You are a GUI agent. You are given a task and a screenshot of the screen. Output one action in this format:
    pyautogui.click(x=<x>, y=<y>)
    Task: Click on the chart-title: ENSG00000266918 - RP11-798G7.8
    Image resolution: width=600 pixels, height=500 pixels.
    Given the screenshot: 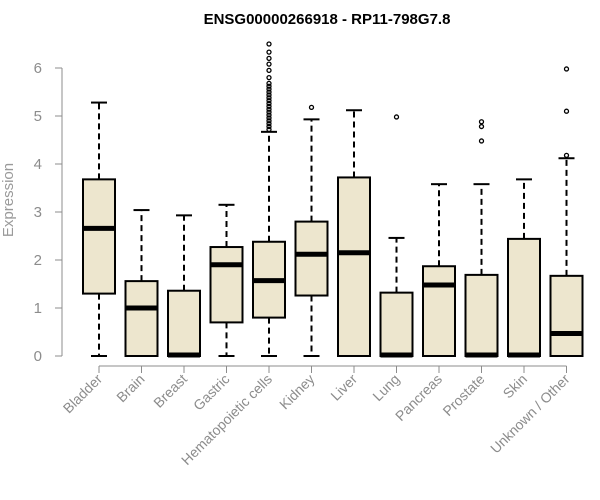 What is the action you would take?
    pyautogui.click(x=327, y=19)
    